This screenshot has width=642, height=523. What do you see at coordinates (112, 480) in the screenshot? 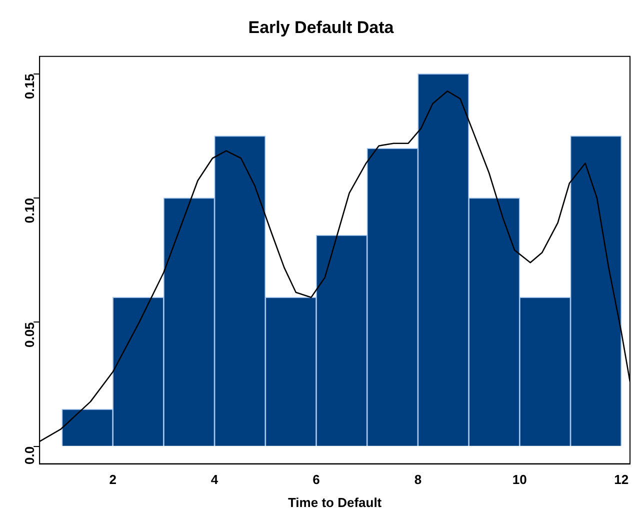
I see `x-tick-label: 2` at bounding box center [112, 480].